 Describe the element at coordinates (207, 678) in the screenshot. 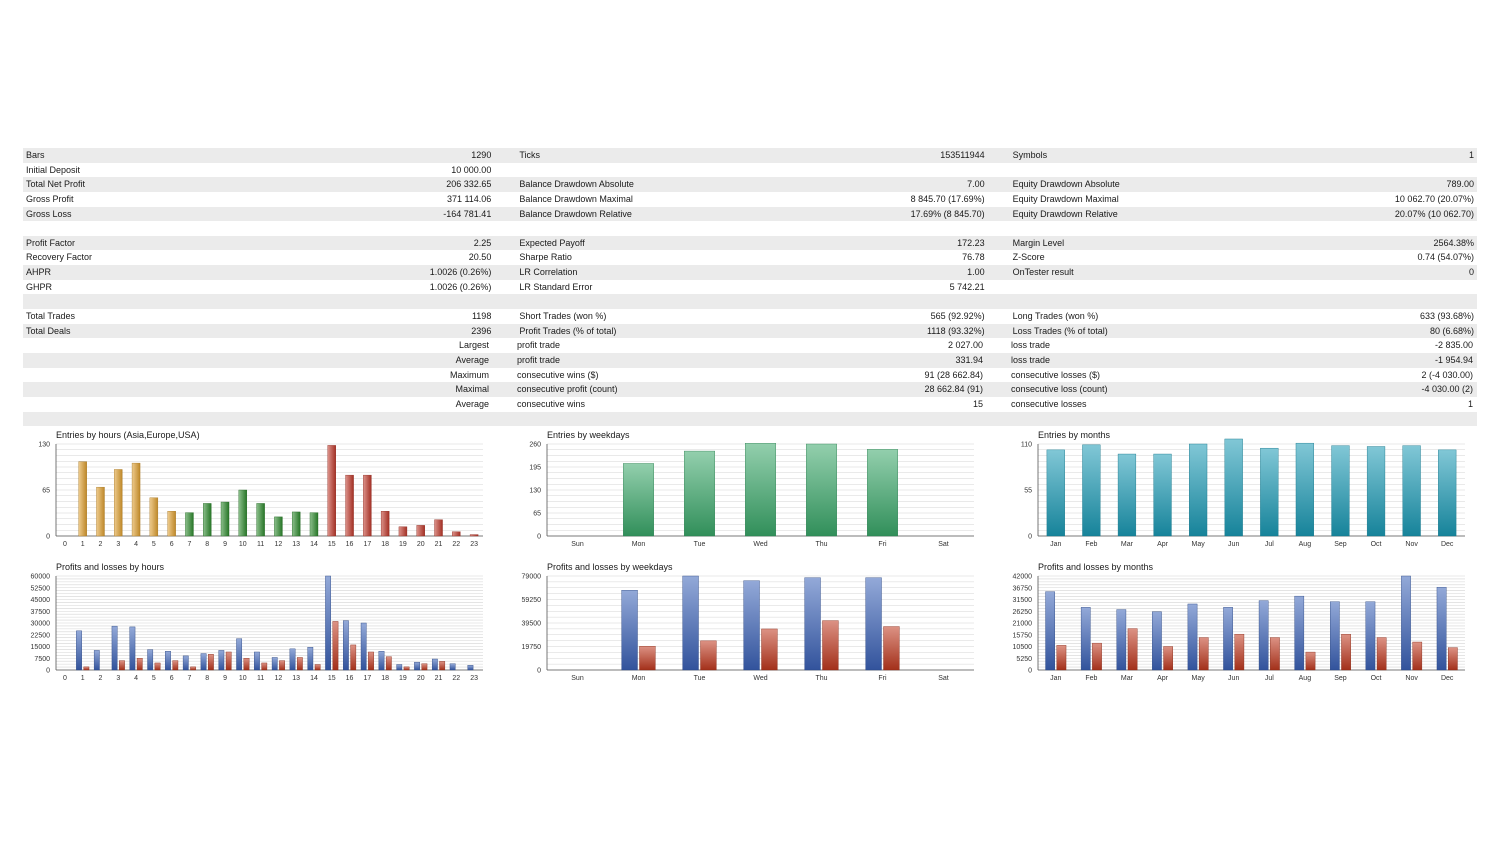

I see `x-tick-label: 8` at that location.